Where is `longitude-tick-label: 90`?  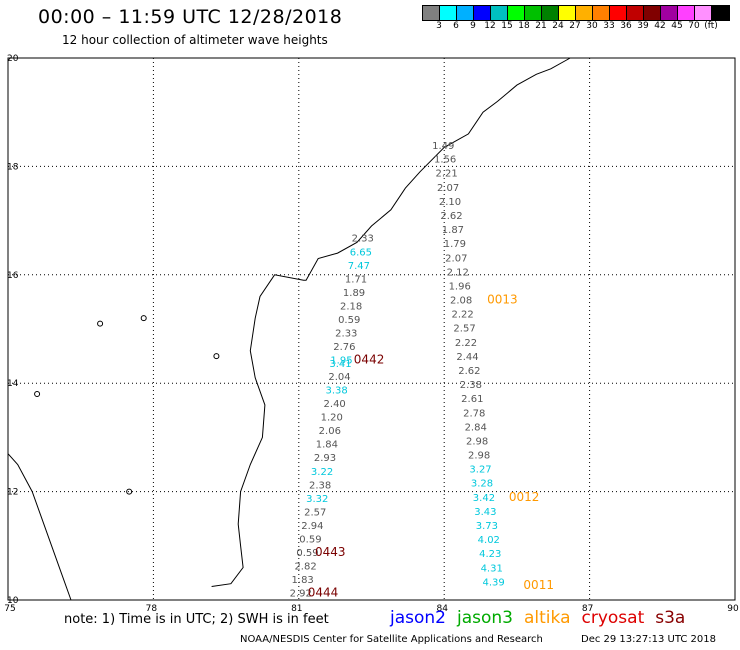
longitude-tick-label: 90 is located at coordinates (733, 609).